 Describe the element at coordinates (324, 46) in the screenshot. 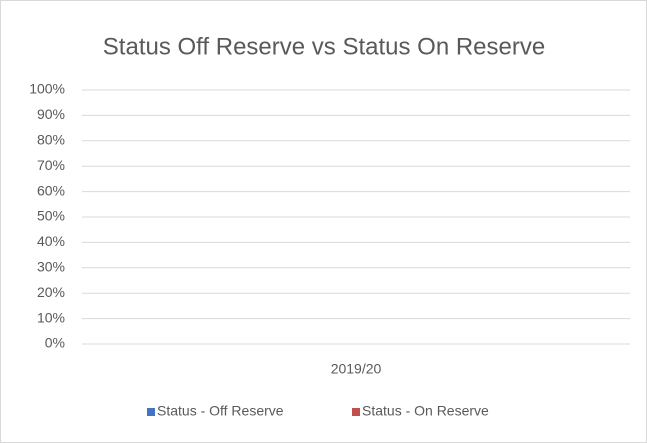

I see `chart-title: Status Off Reserve vs Status On Reserve` at that location.